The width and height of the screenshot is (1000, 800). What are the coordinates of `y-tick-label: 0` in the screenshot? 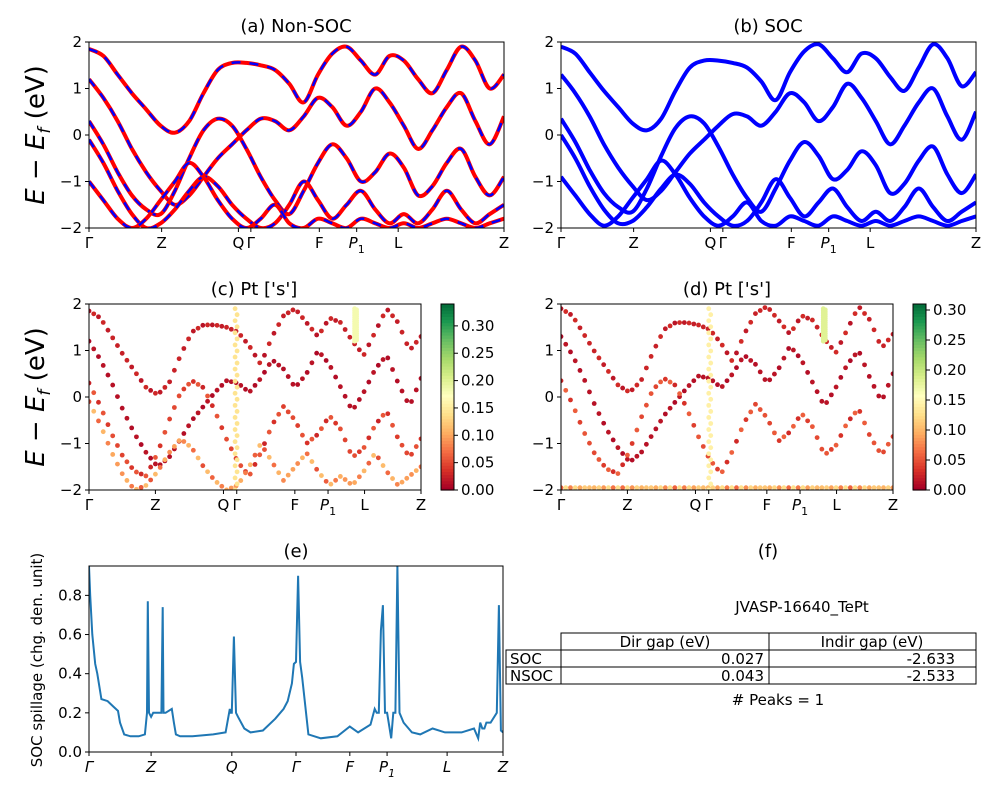 It's located at (549, 135).